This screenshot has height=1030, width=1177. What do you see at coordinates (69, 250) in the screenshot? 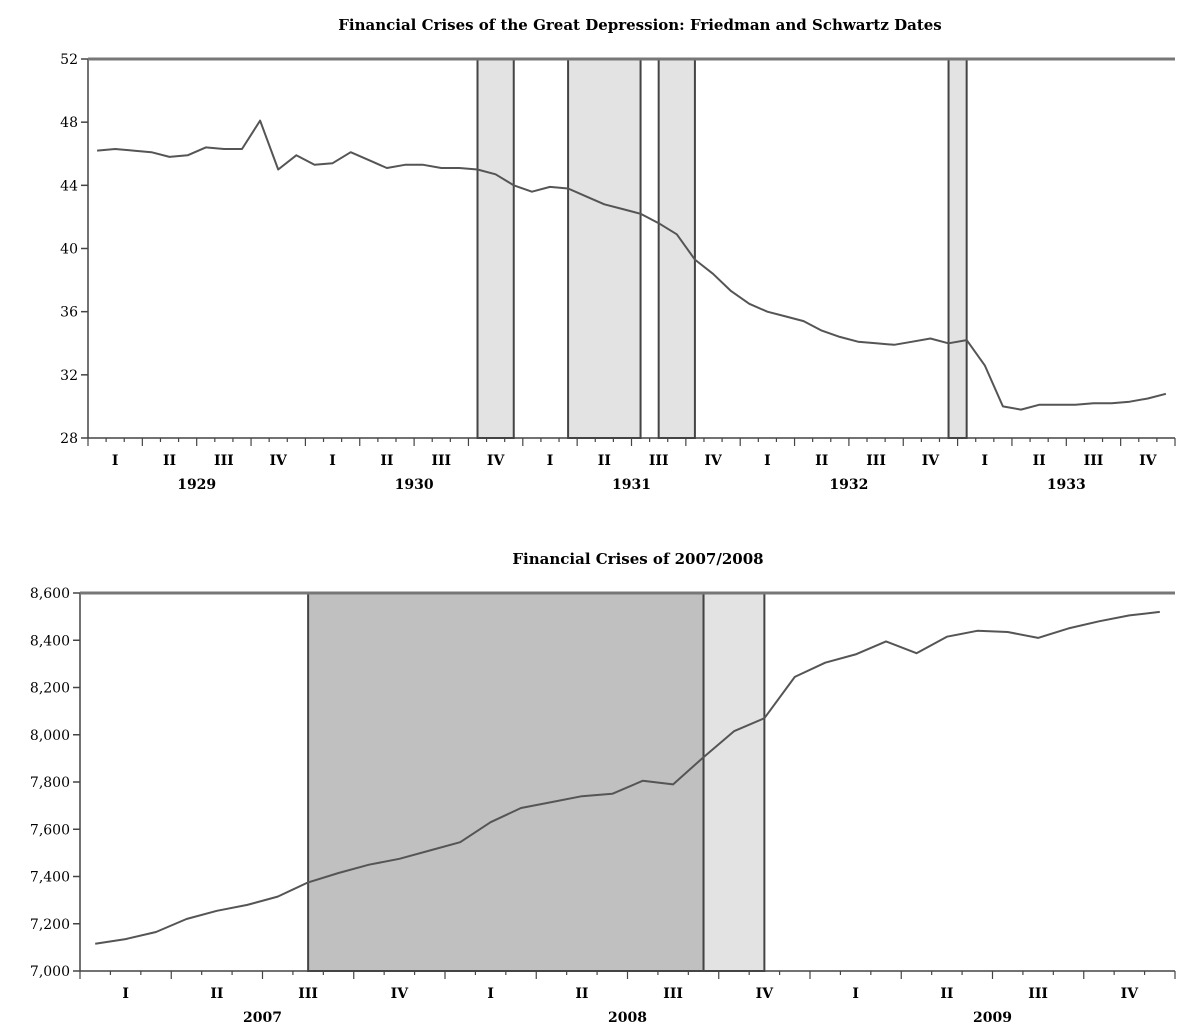
I see `y-tick-label: 40` at bounding box center [69, 250].